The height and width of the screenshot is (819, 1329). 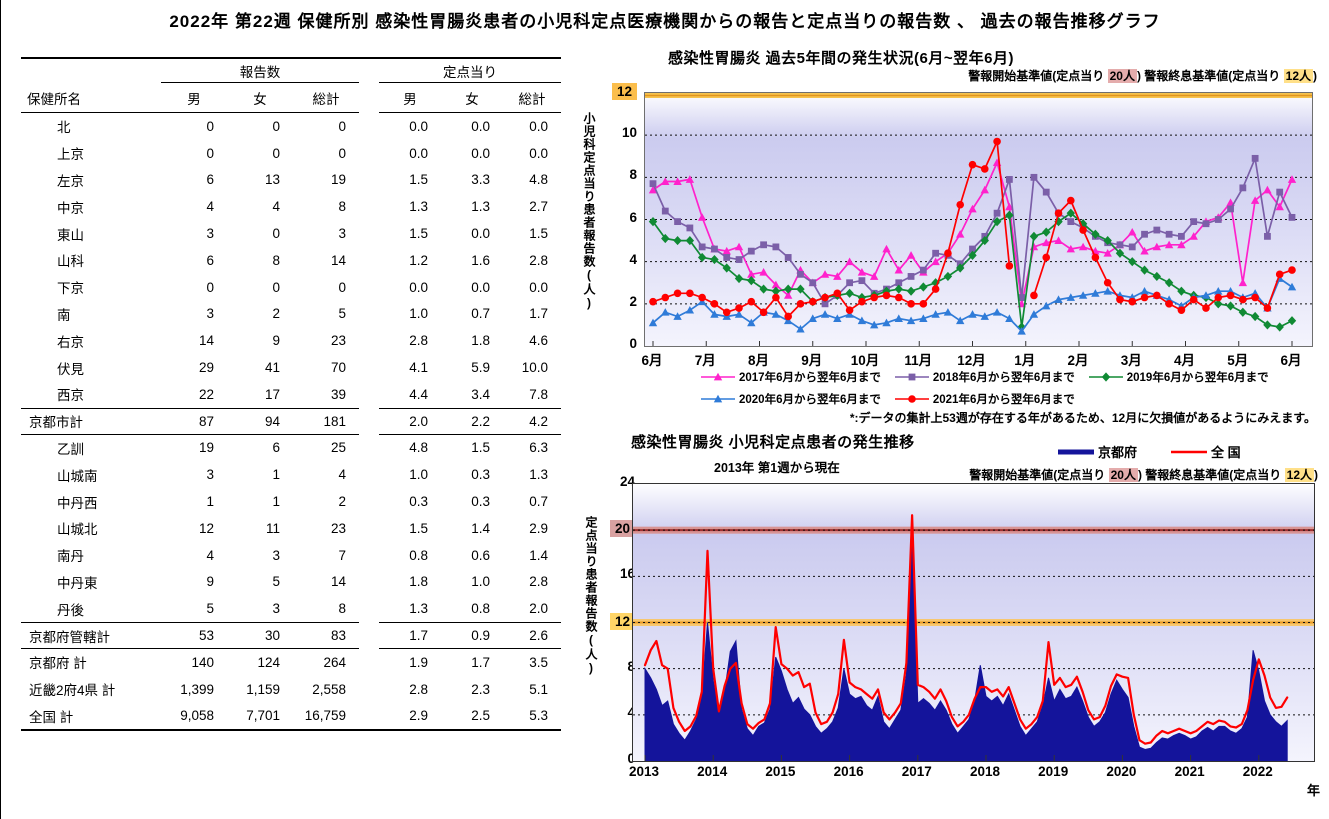 I want to click on table-cell: 1.2, so click(x=418, y=260).